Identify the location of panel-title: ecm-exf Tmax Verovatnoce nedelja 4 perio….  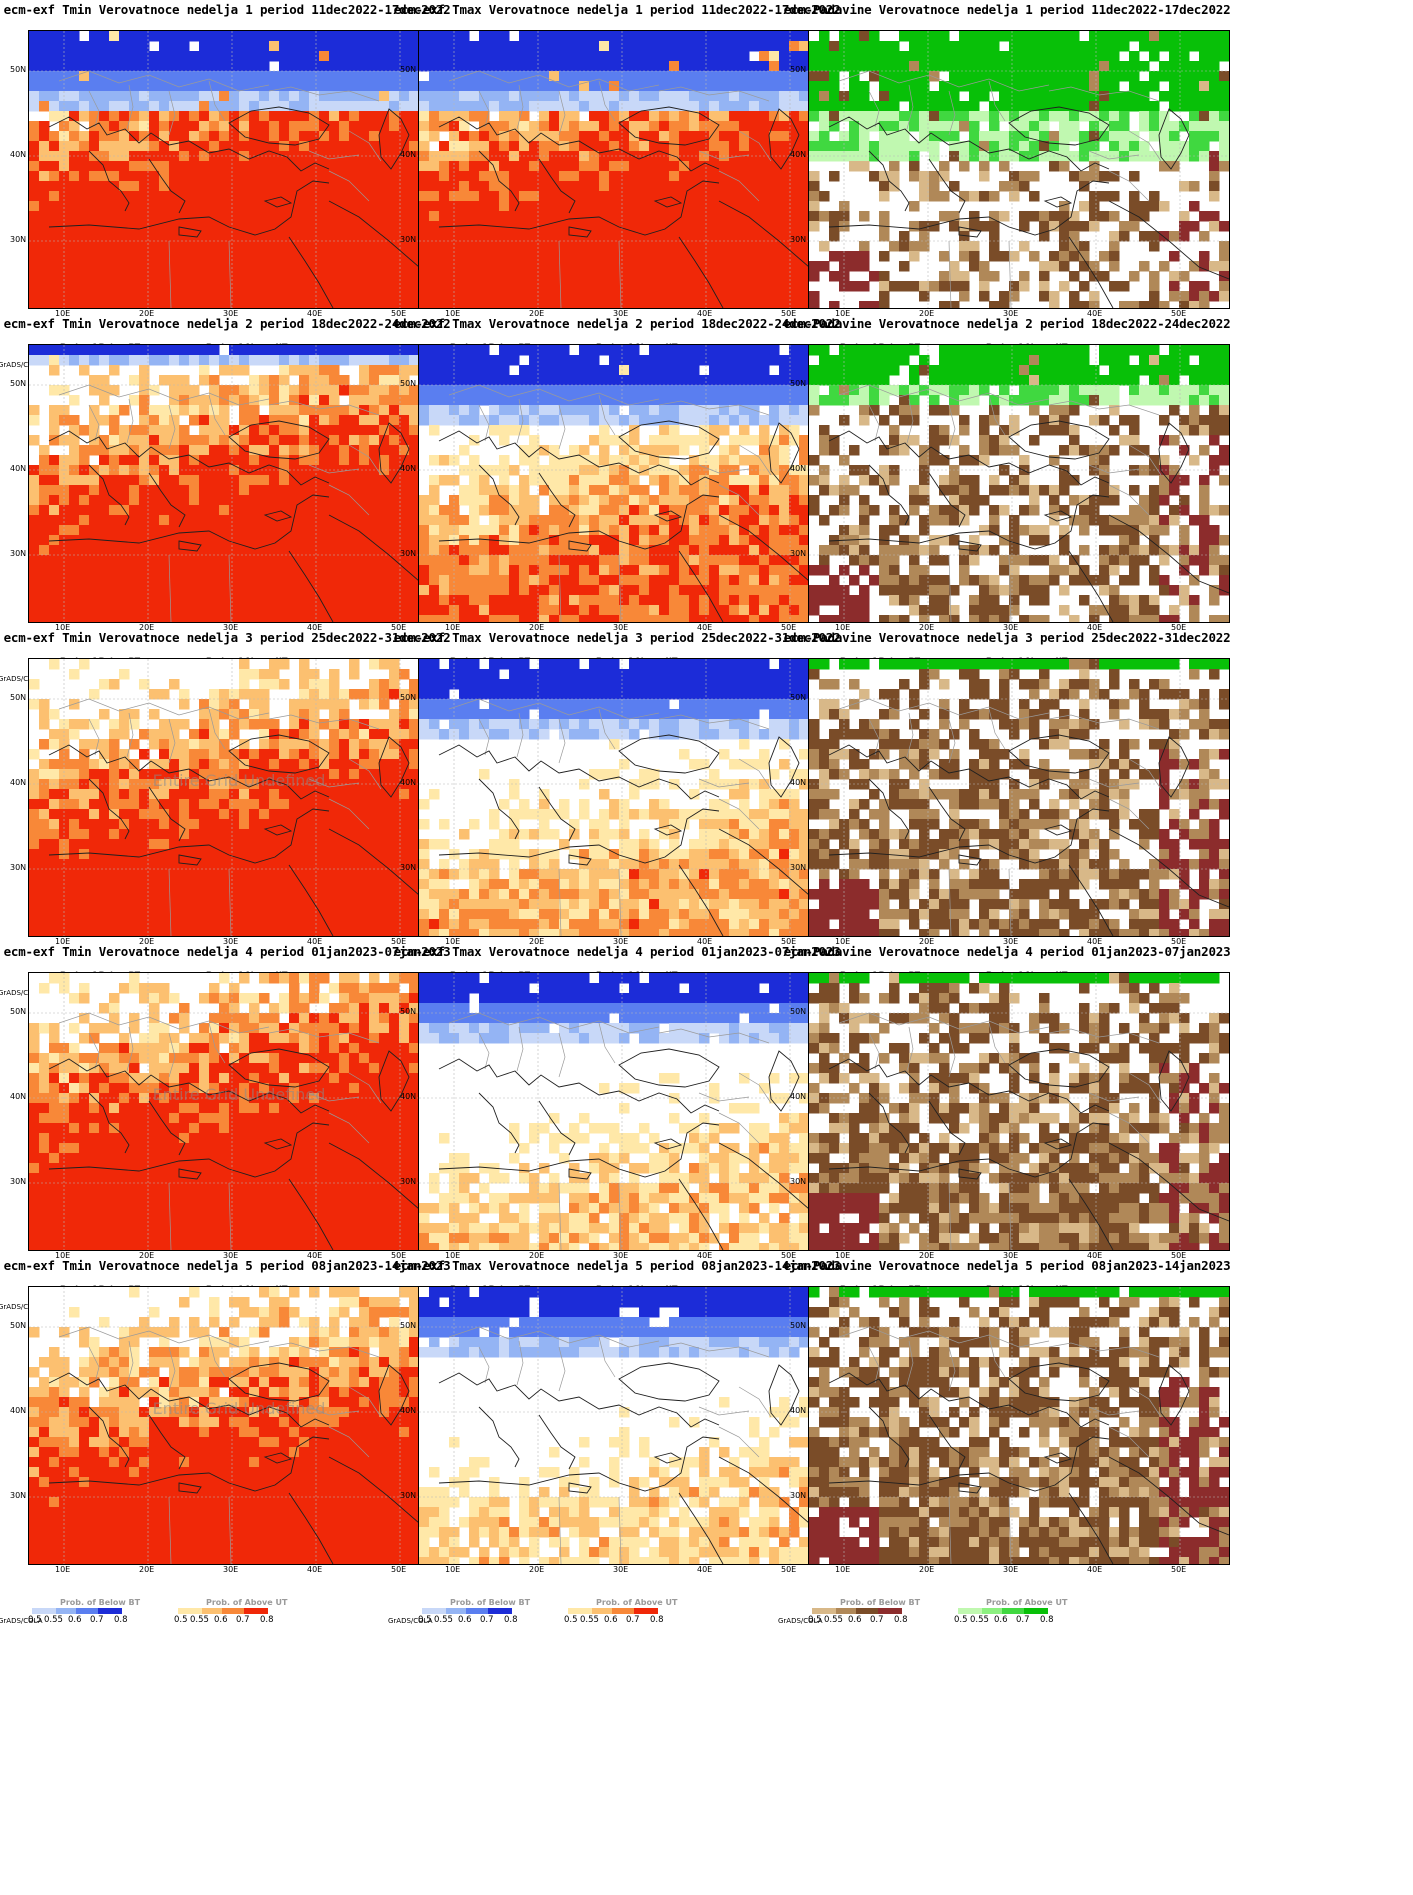
(617, 951).